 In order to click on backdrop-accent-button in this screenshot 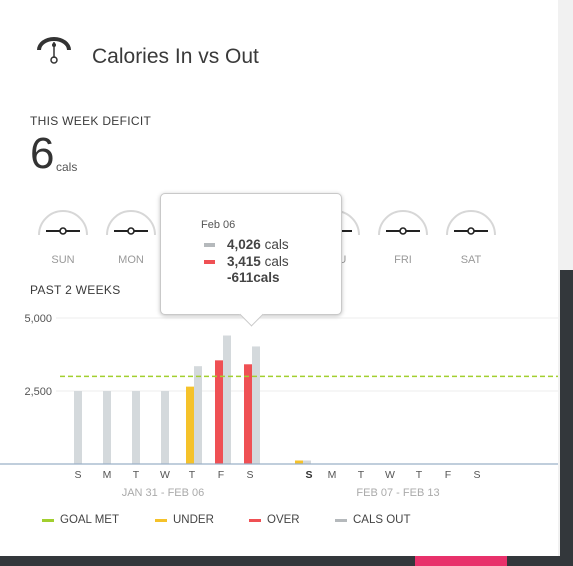, I will do `click(461, 561)`.